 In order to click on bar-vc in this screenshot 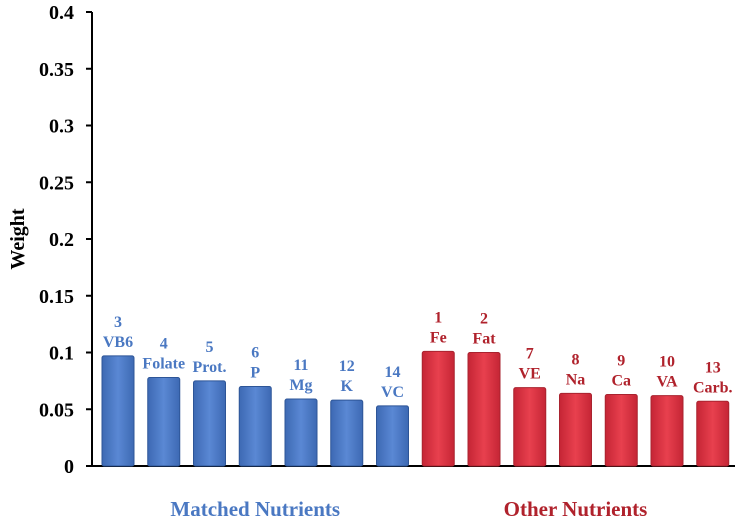, I will do `click(393, 436)`.